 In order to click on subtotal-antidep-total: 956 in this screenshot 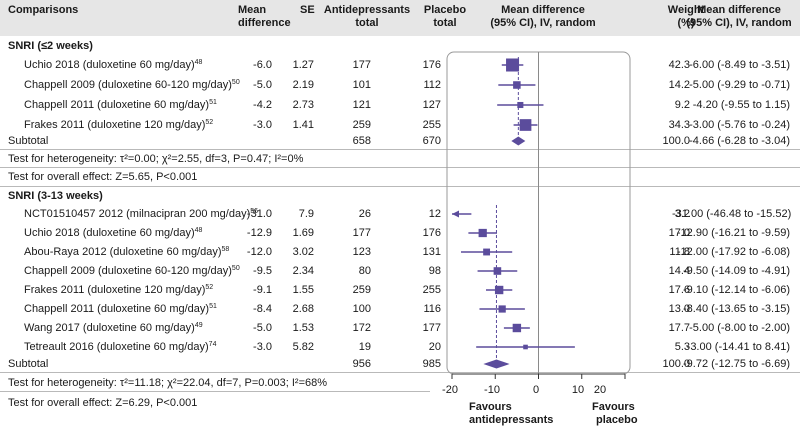, I will do `click(361, 364)`.